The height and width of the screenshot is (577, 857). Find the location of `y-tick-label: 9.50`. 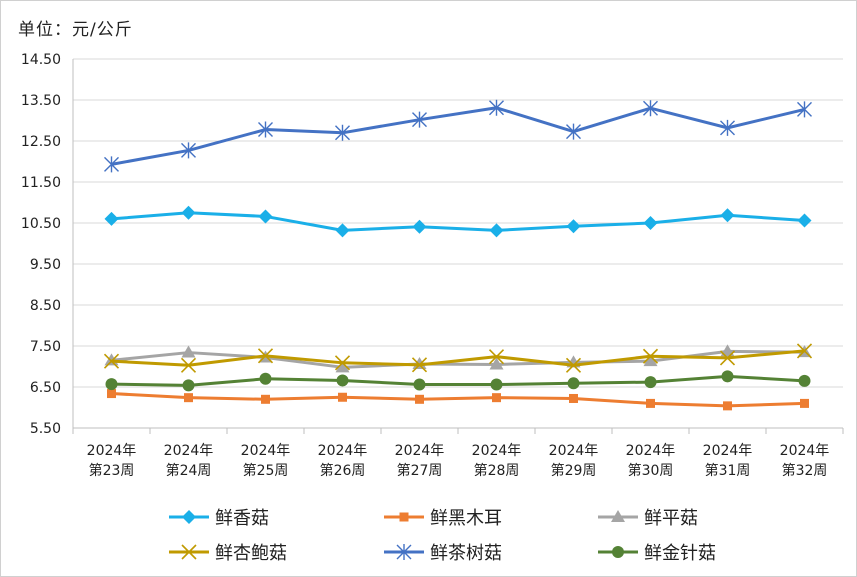

y-tick-label: 9.50 is located at coordinates (45, 265).